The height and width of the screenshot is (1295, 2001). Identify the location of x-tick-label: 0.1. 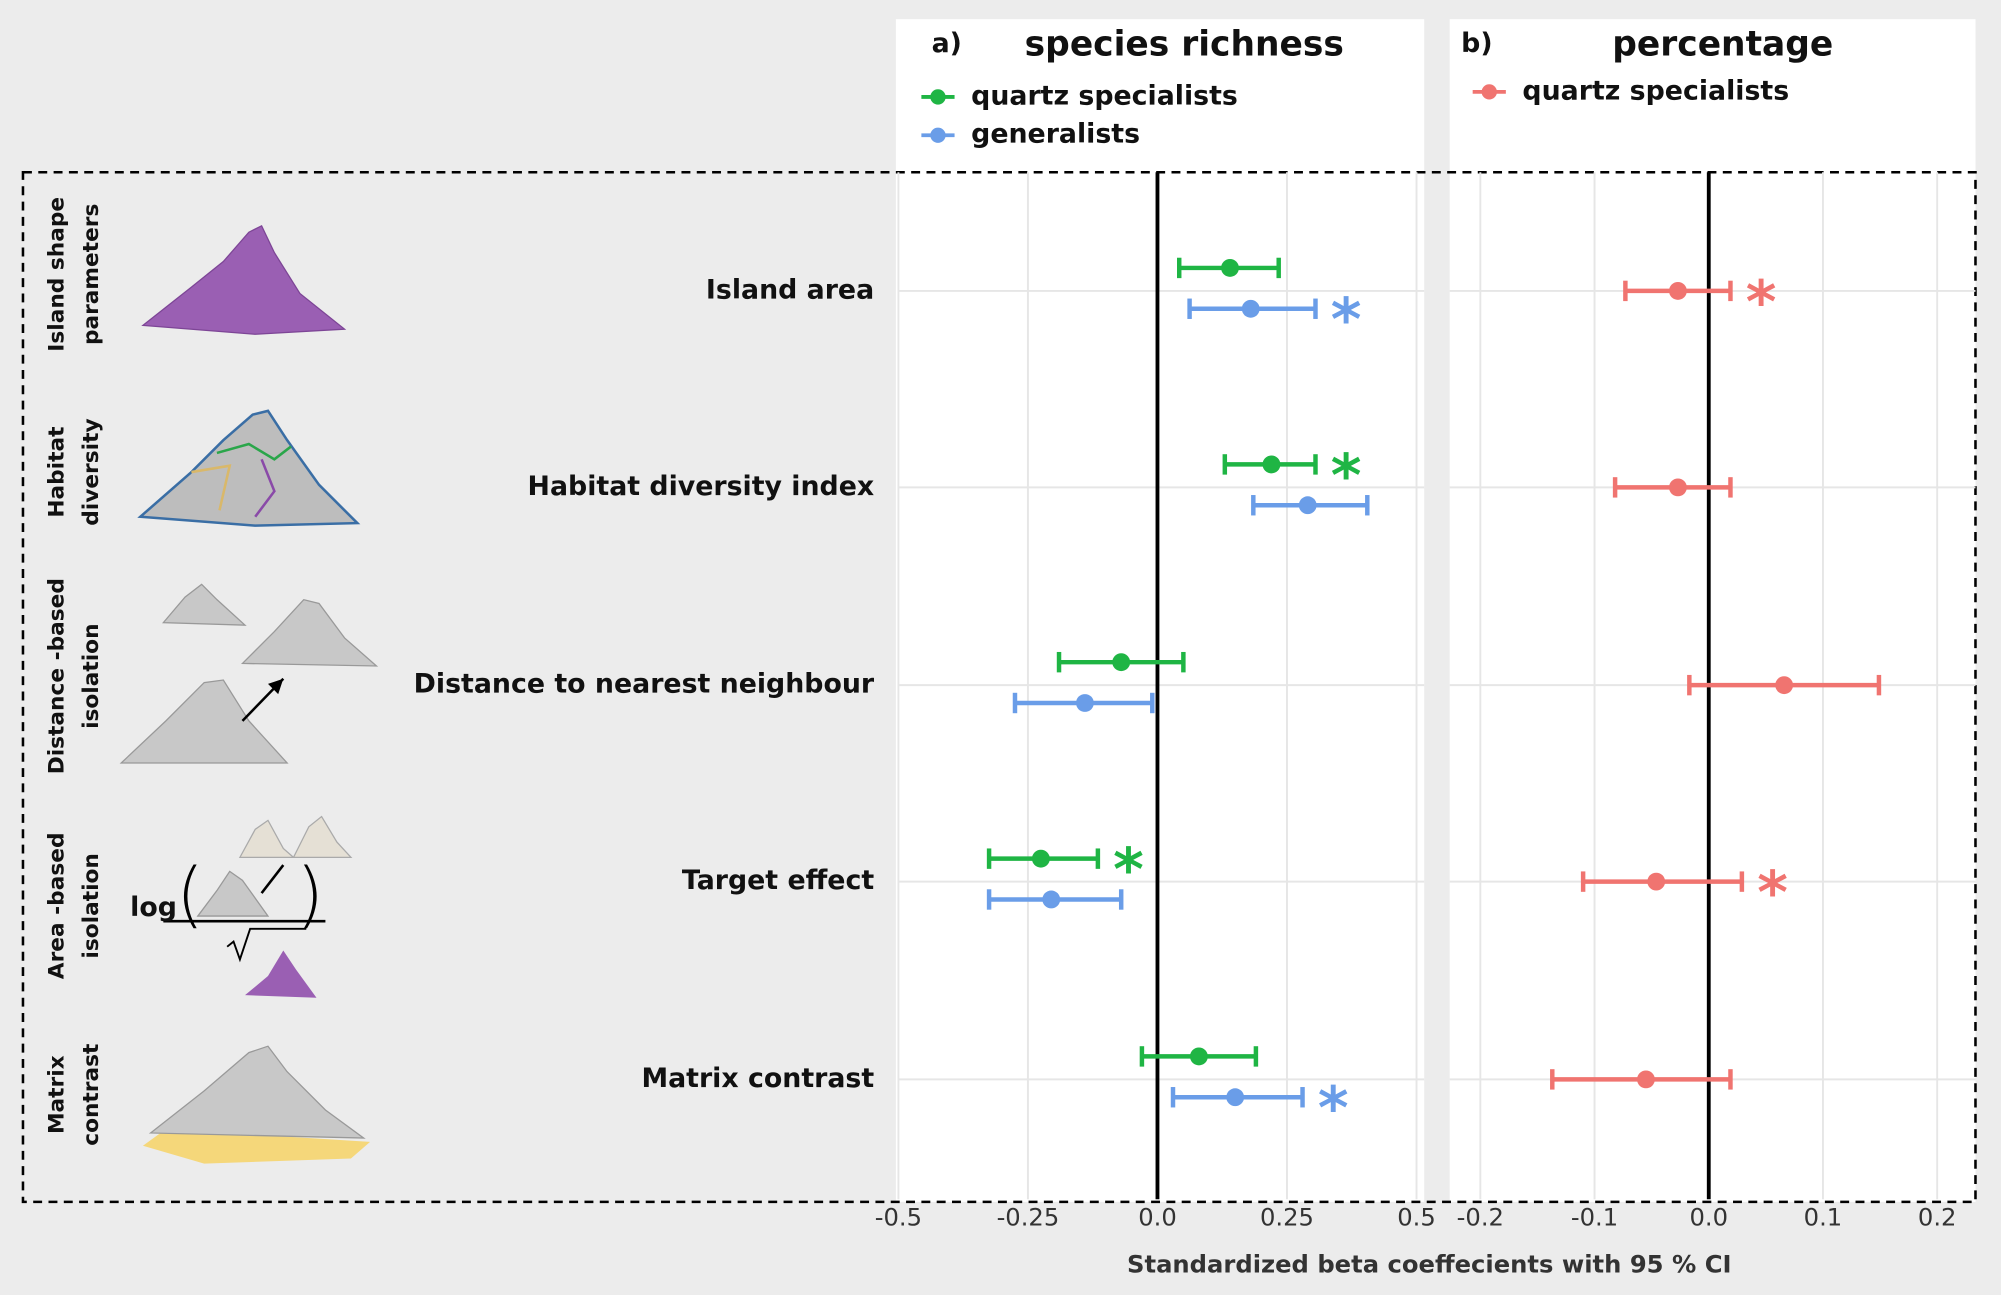
(1823, 1216).